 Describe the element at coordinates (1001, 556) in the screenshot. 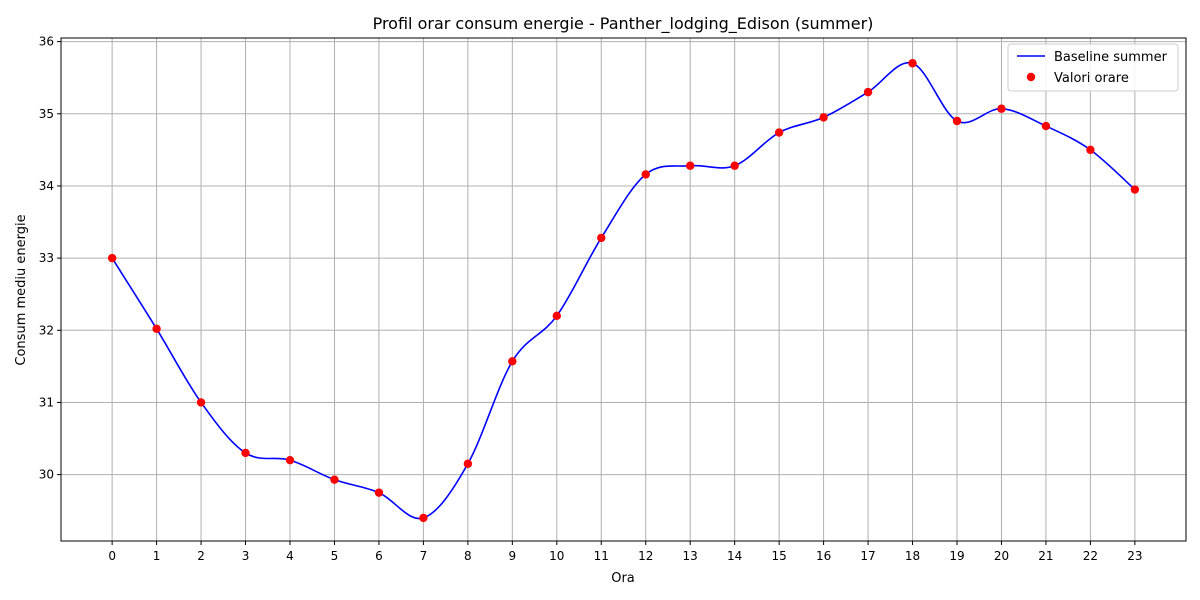

I see `x-tick-label: 20` at that location.